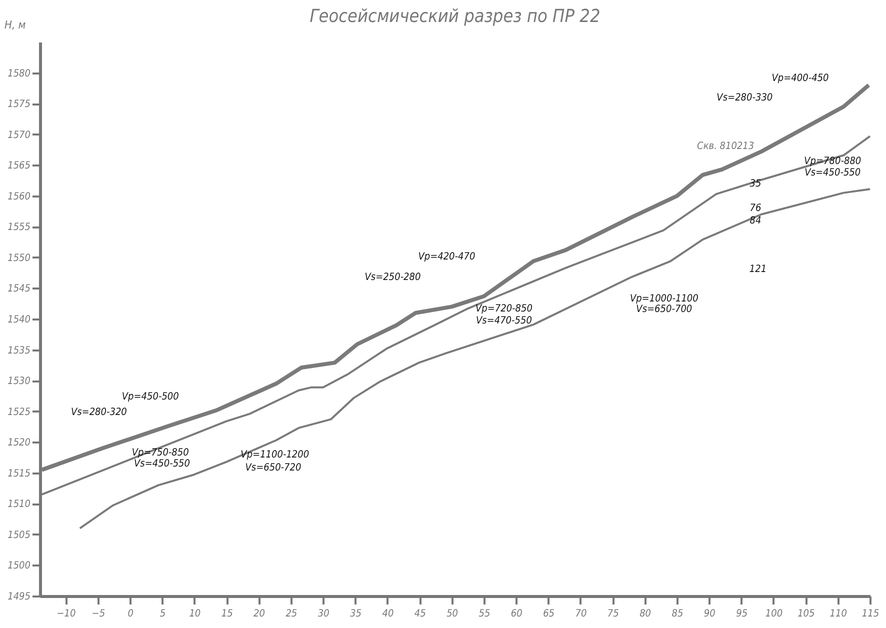  I want to click on y-tick-label: 1500, so click(19, 566).